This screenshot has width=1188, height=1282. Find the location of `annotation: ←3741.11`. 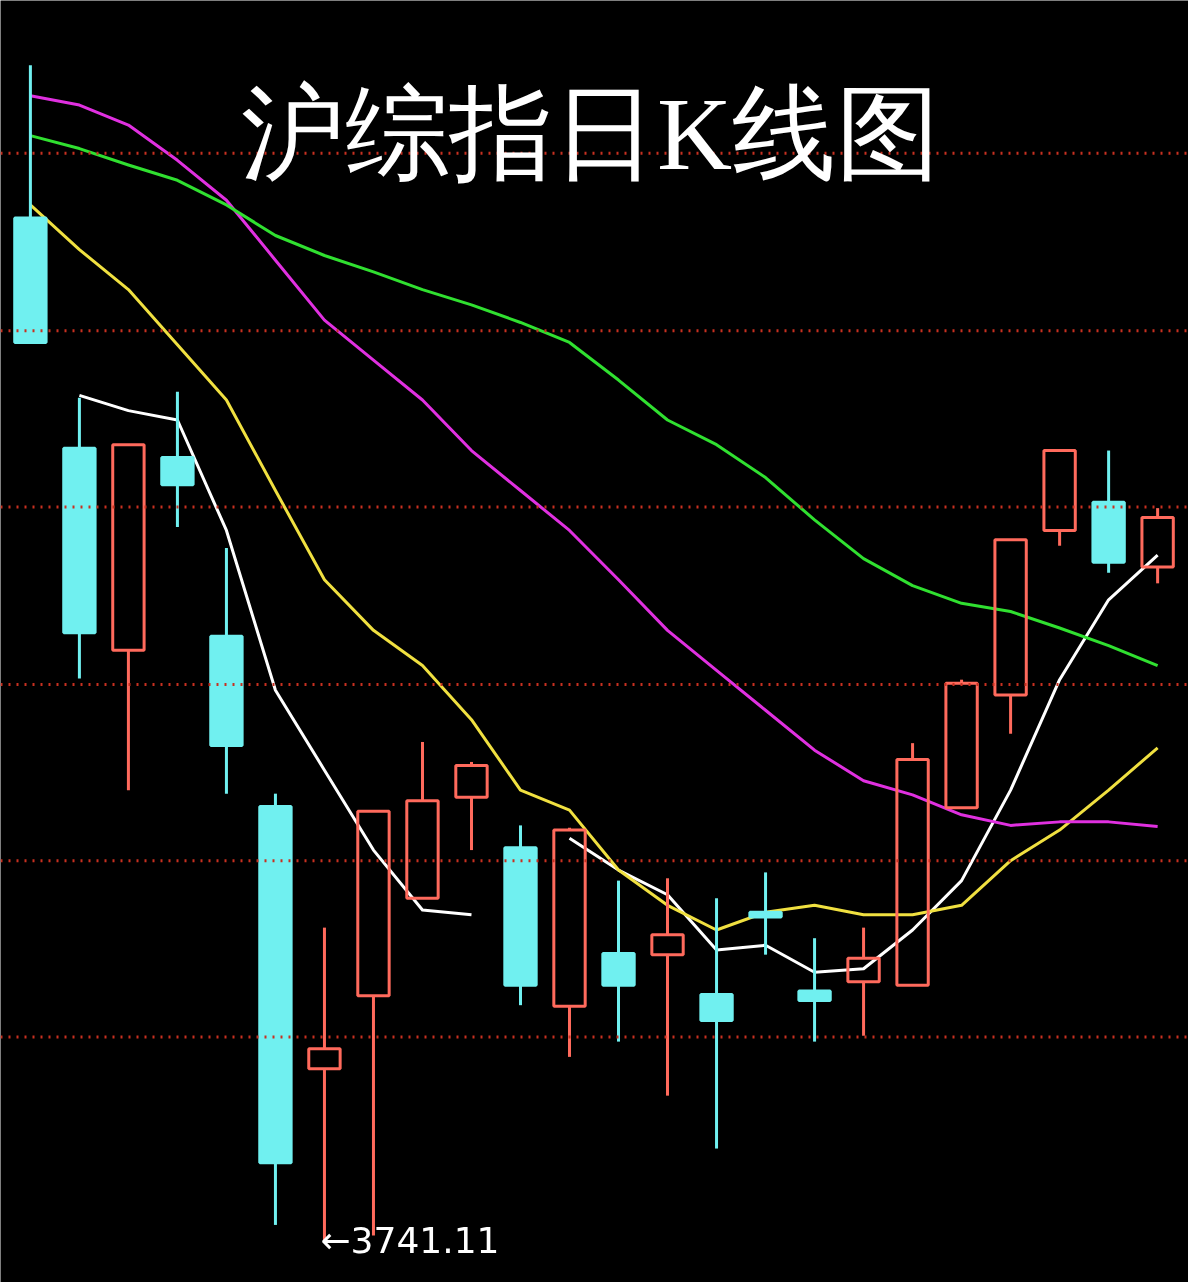

annotation: ←3741.11 is located at coordinates (410, 1240).